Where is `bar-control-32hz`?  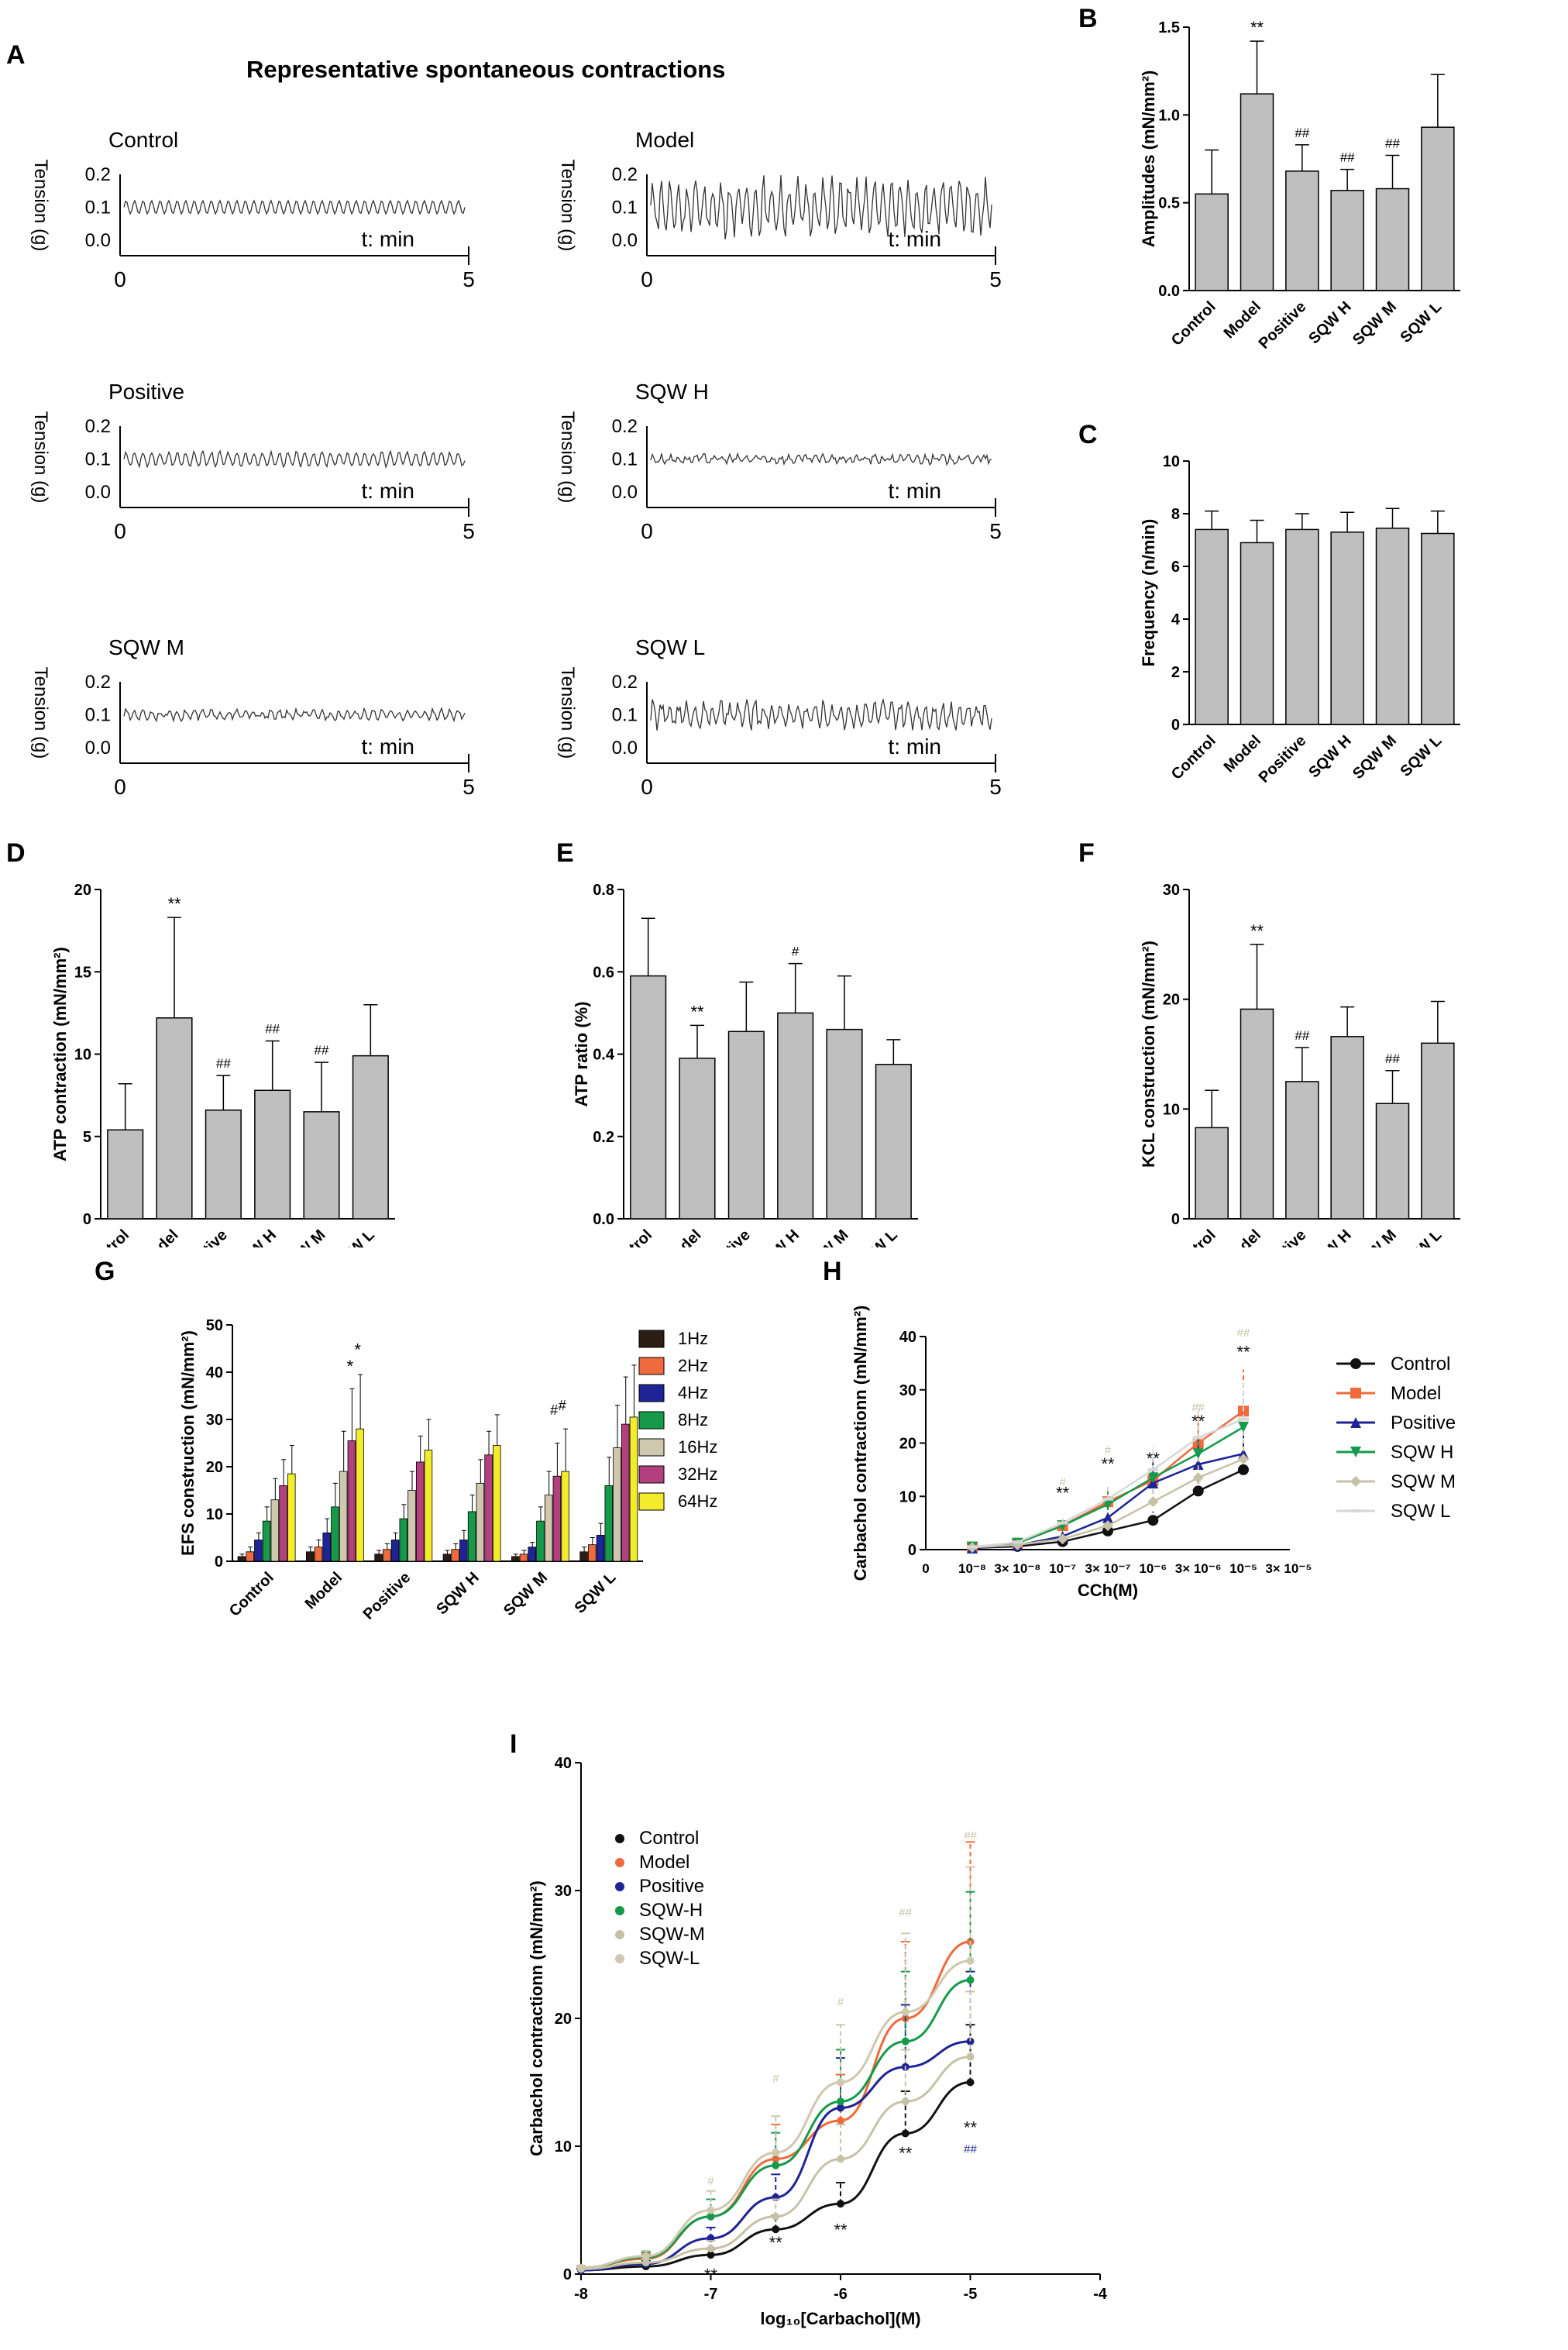
bar-control-32hz is located at coordinates (283, 1524).